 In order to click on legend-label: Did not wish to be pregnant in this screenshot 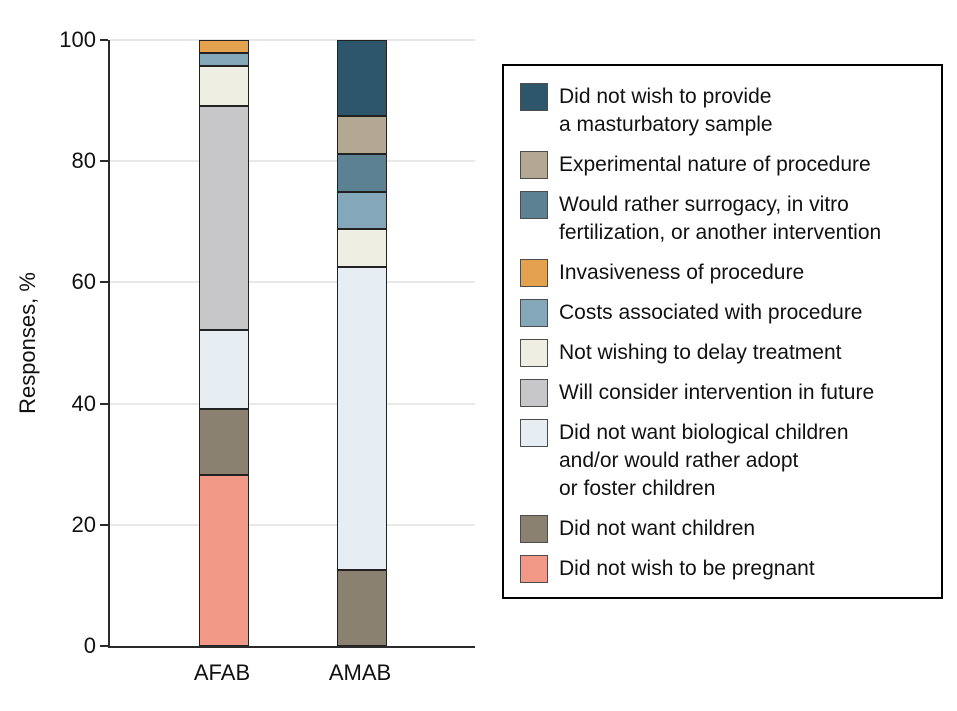, I will do `click(687, 568)`.